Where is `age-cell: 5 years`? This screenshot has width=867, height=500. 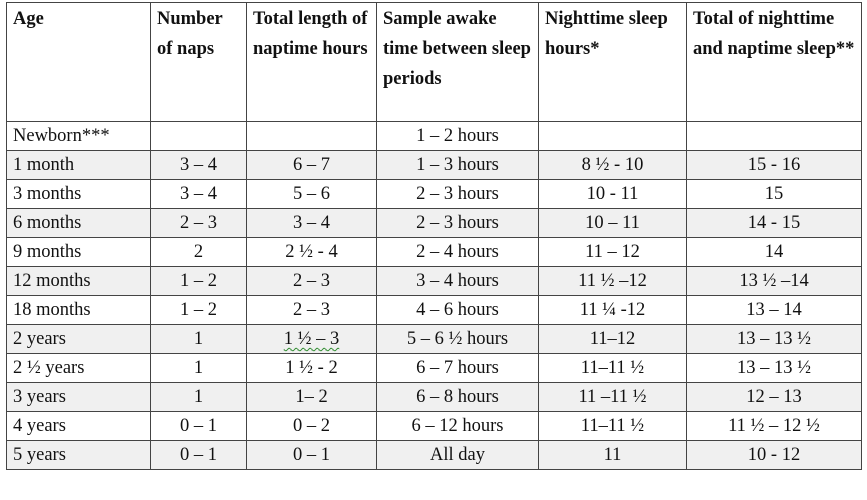
age-cell: 5 years is located at coordinates (78, 455).